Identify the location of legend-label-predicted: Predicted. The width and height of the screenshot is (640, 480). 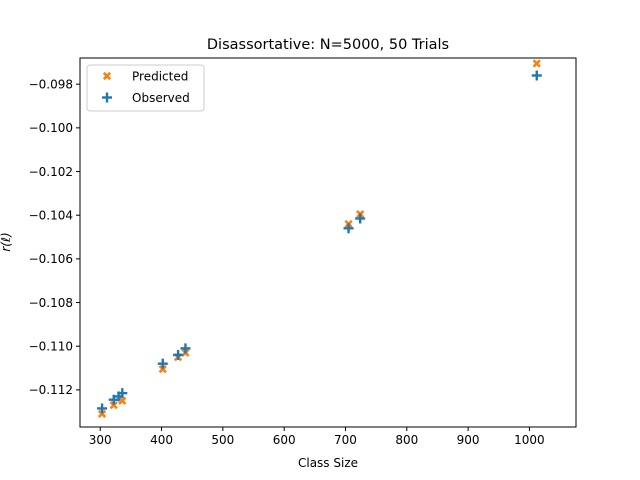
(160, 77).